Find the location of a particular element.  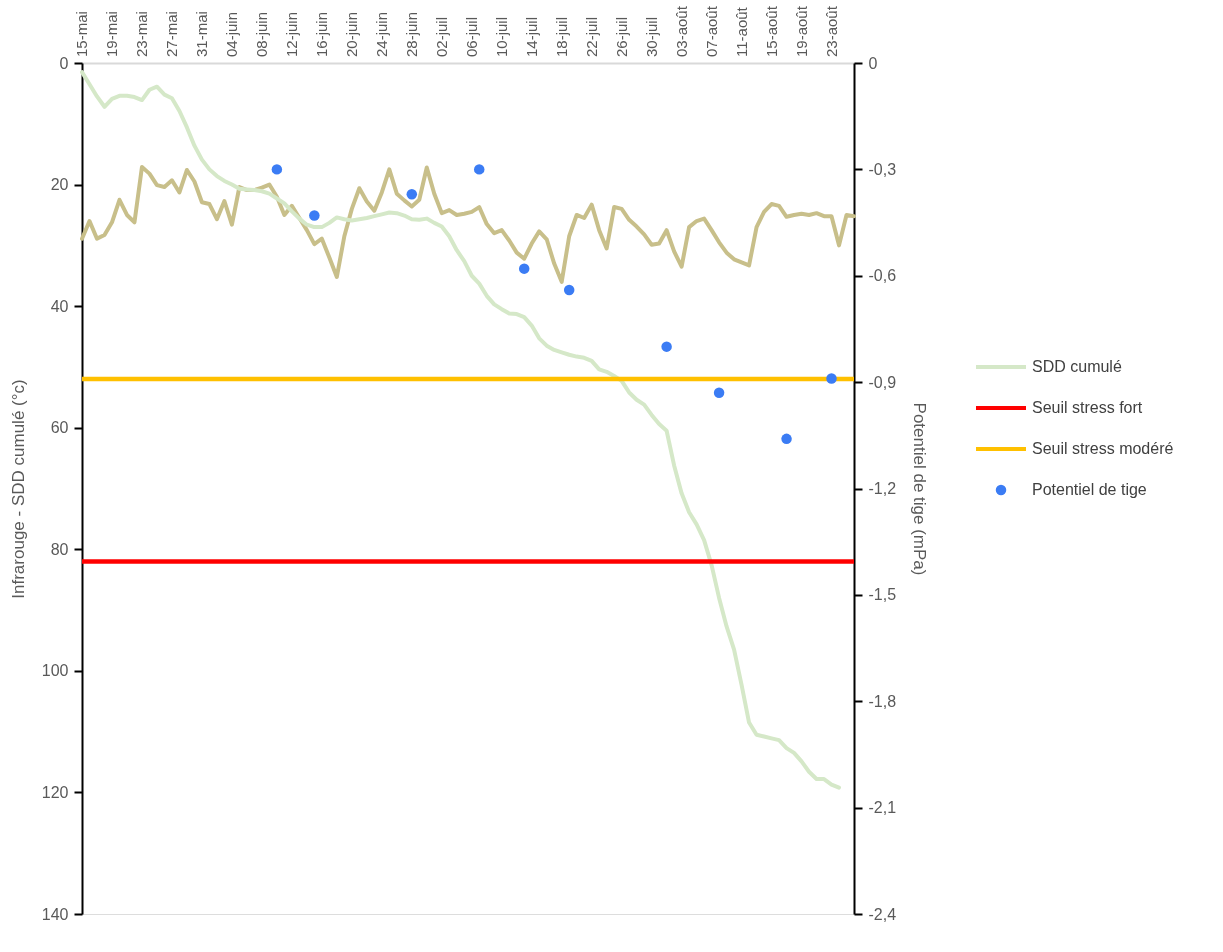

x-tick-label: 28-juin is located at coordinates (411, 34).